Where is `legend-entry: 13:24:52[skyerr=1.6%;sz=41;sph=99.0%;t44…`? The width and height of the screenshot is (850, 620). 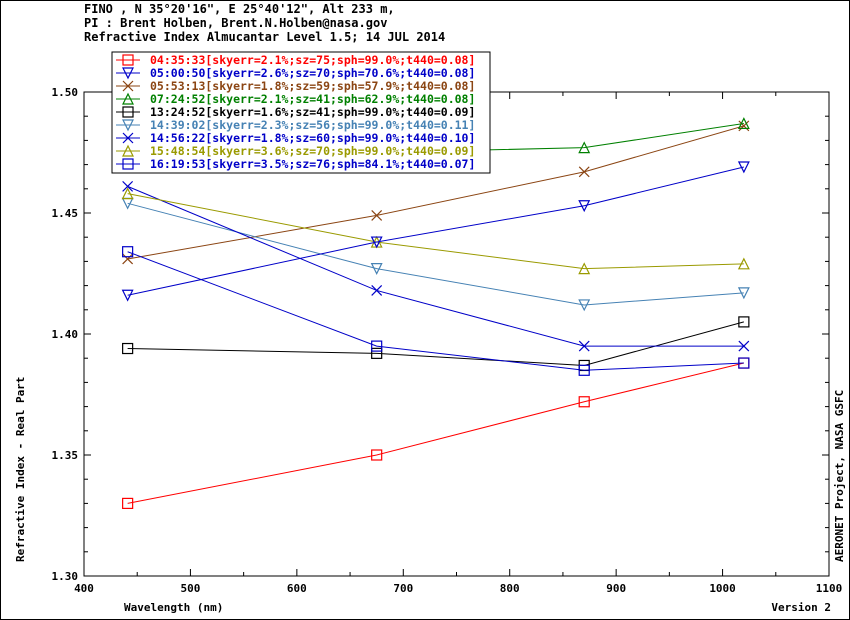 legend-entry: 13:24:52[skyerr=1.6%;sz=41;sph=99.0%;t44… is located at coordinates (312, 112).